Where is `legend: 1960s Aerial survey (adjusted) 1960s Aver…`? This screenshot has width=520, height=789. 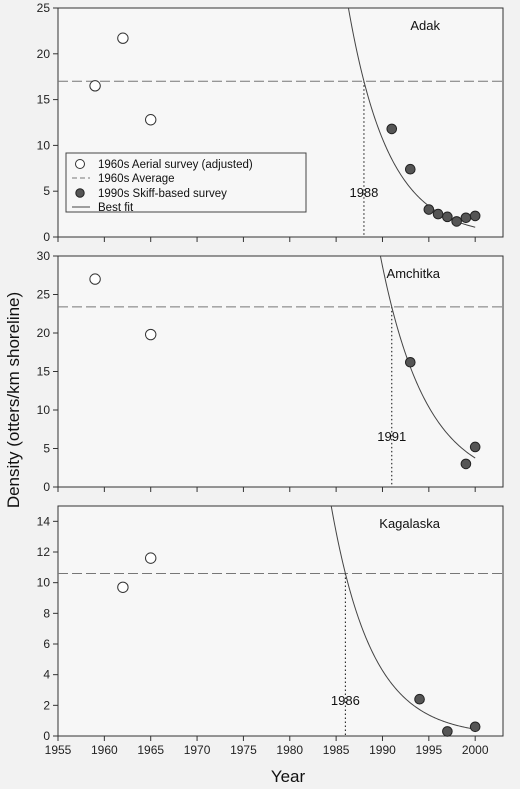 legend: 1960s Aerial survey (adjusted) 1960s Aver… is located at coordinates (186, 183).